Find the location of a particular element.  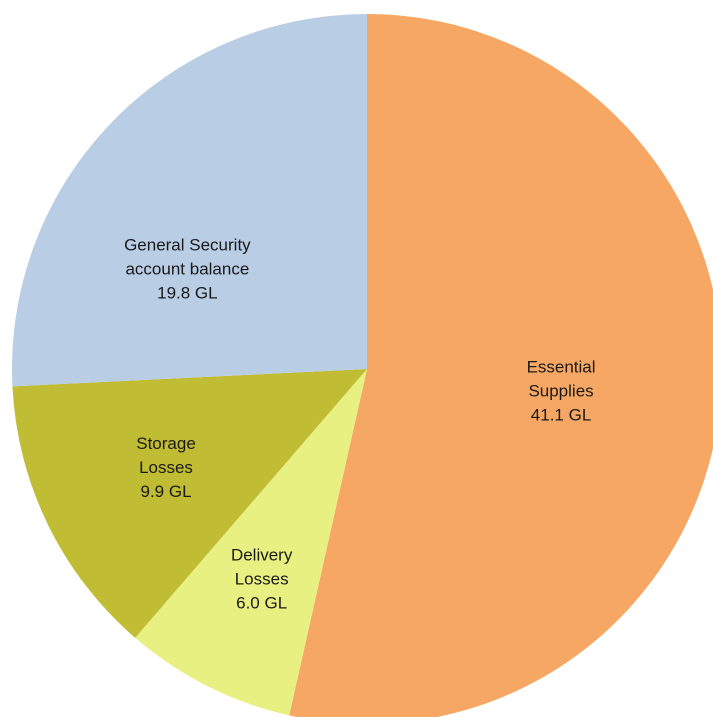

slice-label-line: 6.0 GL is located at coordinates (261, 602).